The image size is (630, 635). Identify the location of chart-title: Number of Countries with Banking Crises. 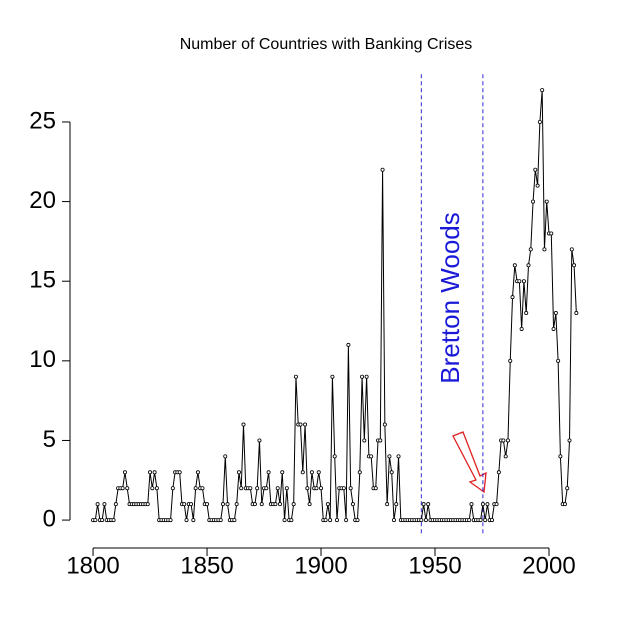
(326, 44).